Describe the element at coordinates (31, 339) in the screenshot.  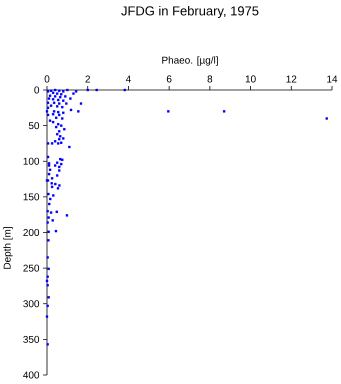
I see `y-tick-label: 350` at that location.